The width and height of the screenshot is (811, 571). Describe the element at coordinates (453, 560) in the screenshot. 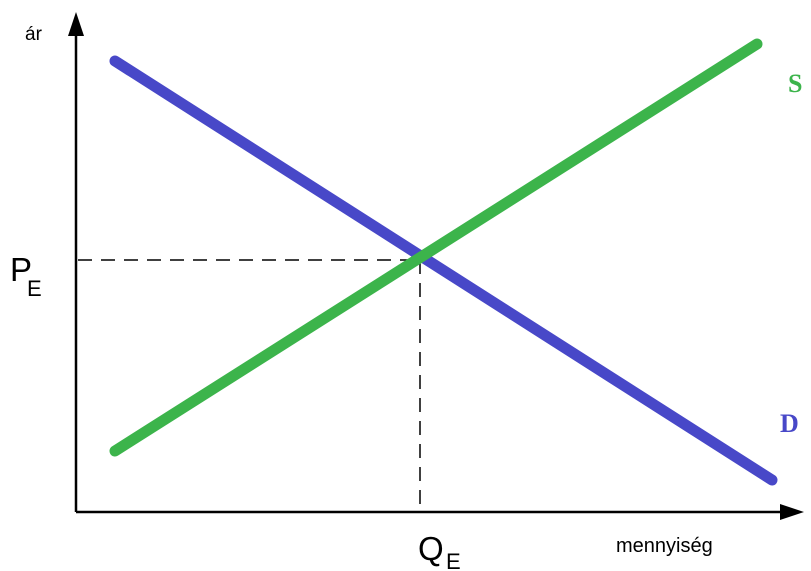

I see `equilibrium-quantity-subscript: E` at that location.